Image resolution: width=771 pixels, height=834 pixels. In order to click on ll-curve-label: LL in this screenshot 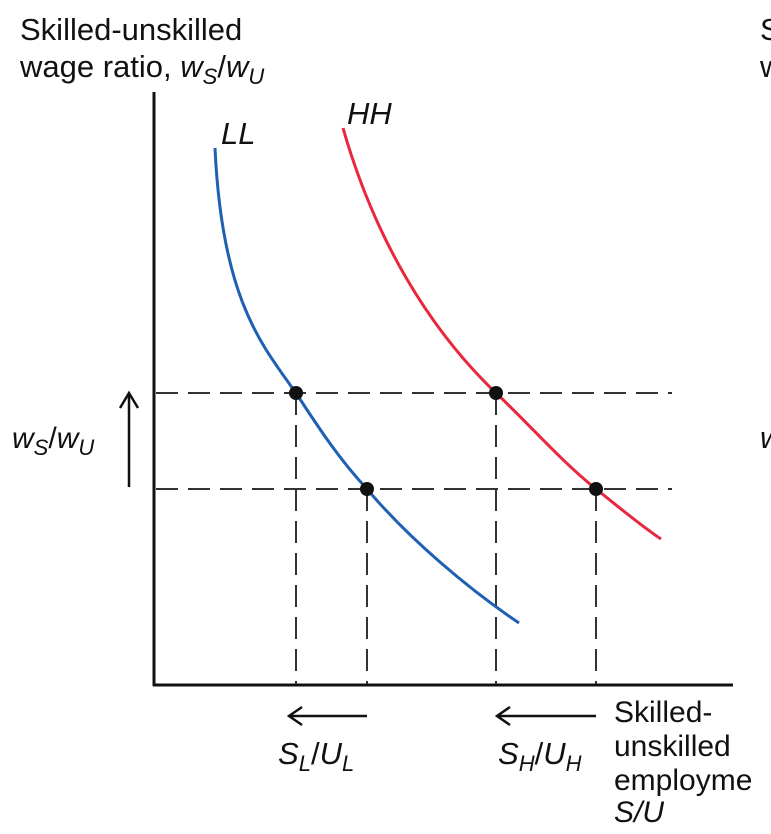, I will do `click(238, 133)`.